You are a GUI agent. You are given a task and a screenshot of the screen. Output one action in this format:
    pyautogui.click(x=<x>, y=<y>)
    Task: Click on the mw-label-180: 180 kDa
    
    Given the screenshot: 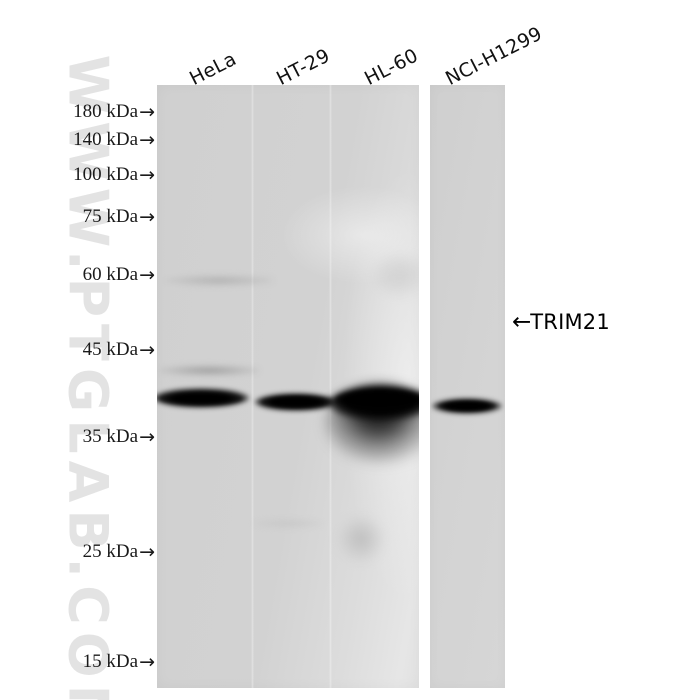 What is the action you would take?
    pyautogui.click(x=106, y=111)
    